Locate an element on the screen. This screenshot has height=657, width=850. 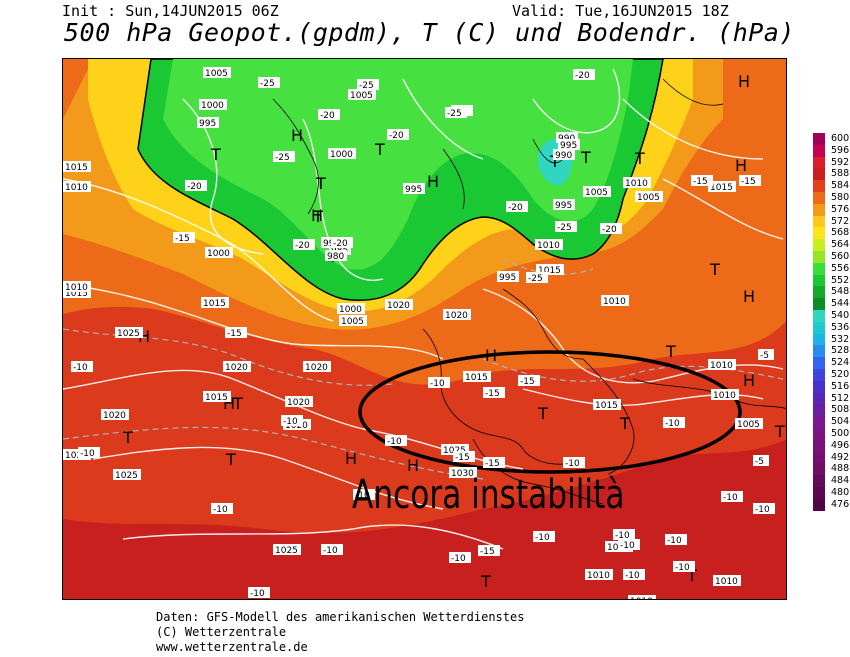
legend-value: 592 is located at coordinates (840, 162).